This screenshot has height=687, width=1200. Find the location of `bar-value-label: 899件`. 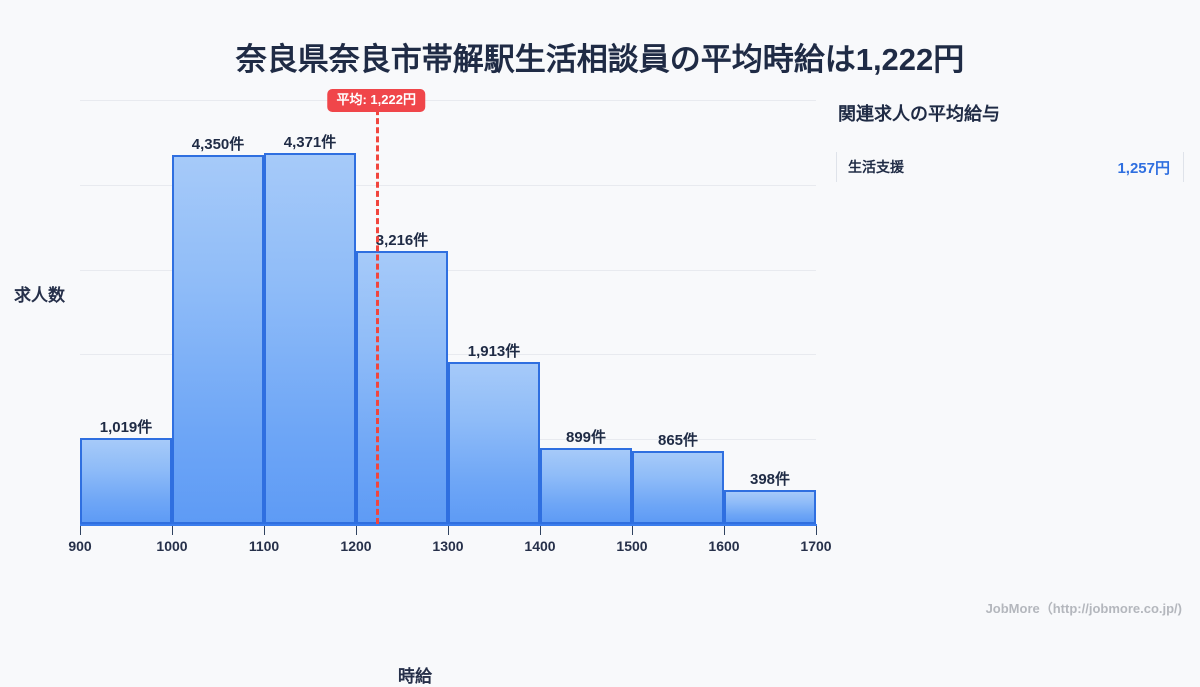

bar-value-label: 899件 is located at coordinates (586, 437).